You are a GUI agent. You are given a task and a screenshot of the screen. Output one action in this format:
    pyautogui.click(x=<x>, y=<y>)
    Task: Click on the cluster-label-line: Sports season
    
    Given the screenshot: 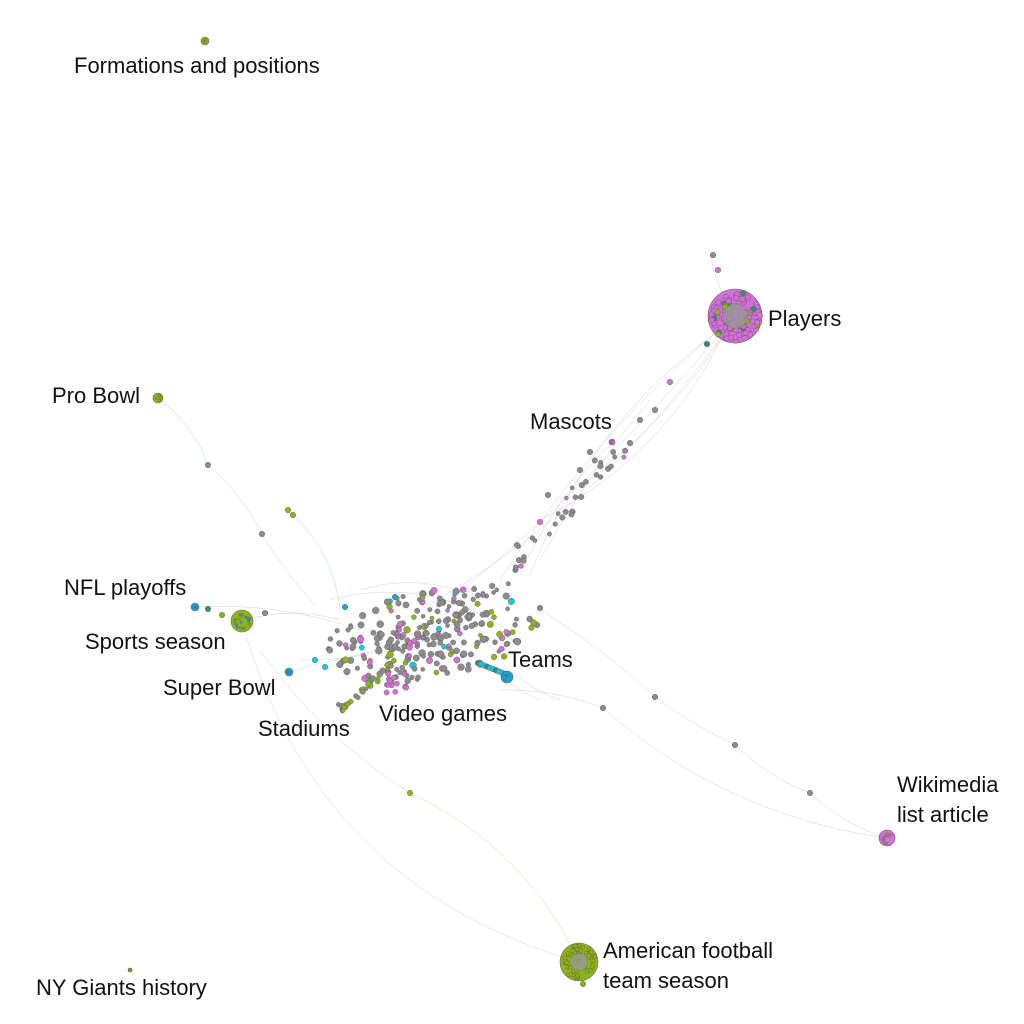 What is the action you would take?
    pyautogui.click(x=155, y=641)
    